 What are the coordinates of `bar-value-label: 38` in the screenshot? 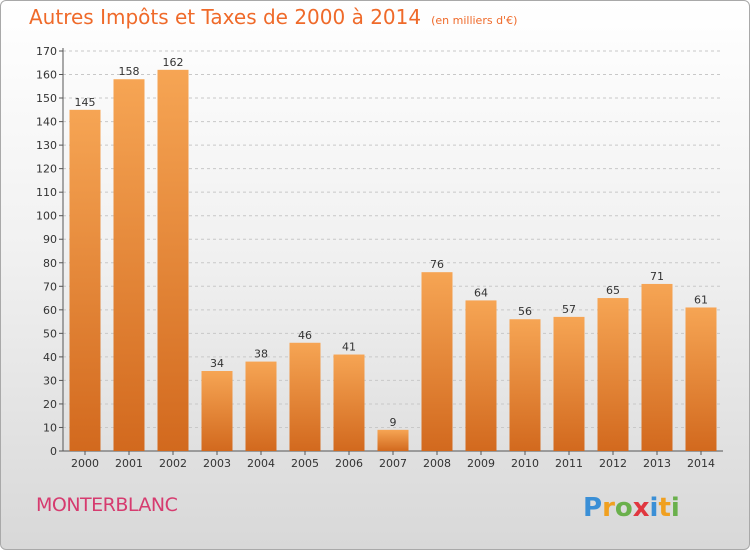 It's located at (261, 354).